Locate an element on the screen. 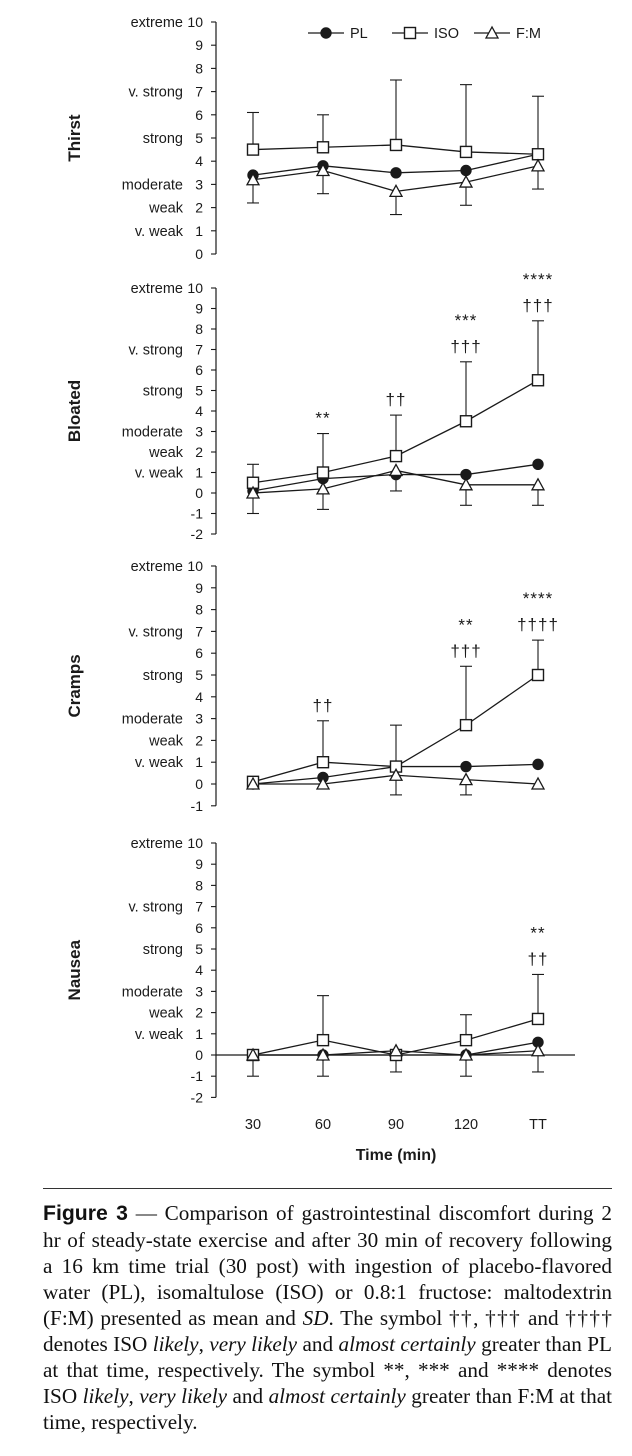  caption-and-1: and is located at coordinates (318, 1344).